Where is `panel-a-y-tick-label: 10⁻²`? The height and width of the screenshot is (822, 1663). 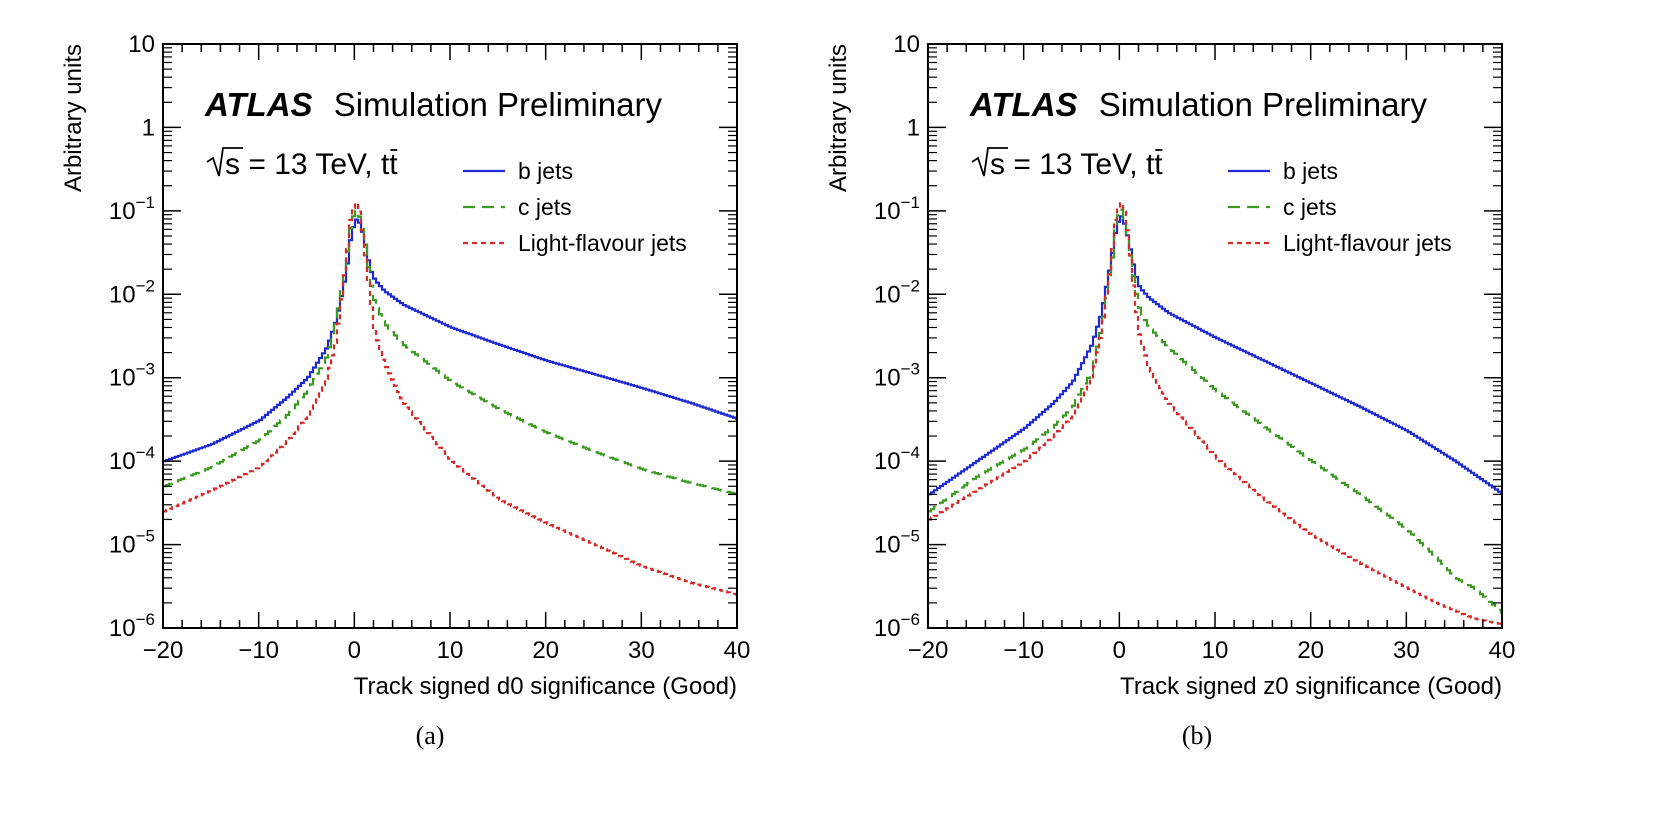 panel-a-y-tick-label: 10⁻² is located at coordinates (132, 292).